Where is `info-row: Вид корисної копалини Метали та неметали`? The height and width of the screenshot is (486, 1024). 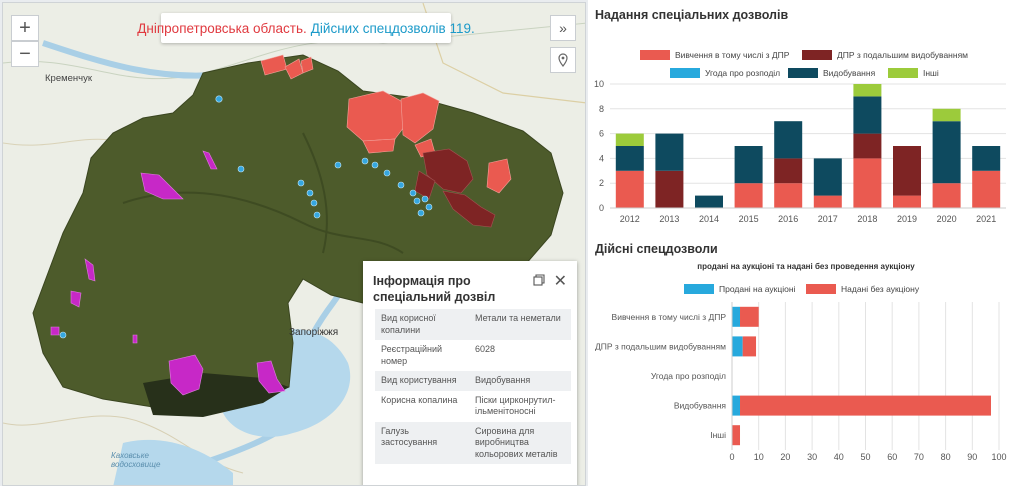 info-row: Вид корисної копалини Метали та неметали is located at coordinates (473, 324).